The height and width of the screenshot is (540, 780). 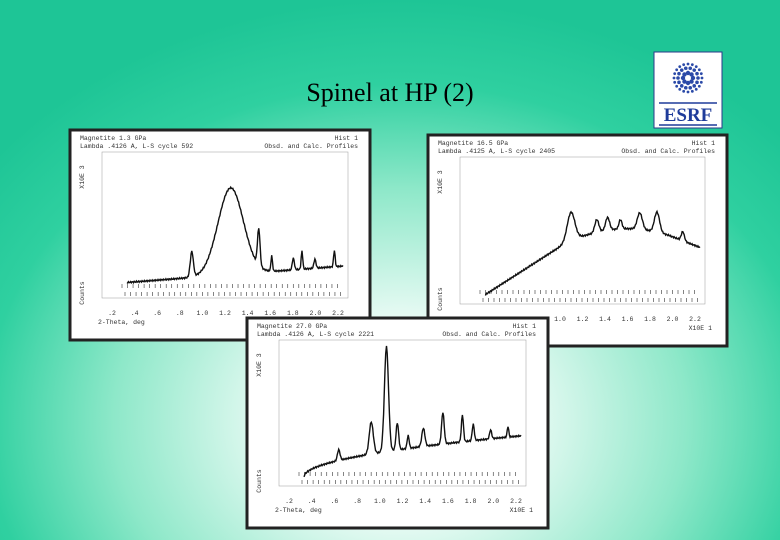 What do you see at coordinates (473, 143) in the screenshot?
I see `sample-text: Magnetite 16.5 GPa` at bounding box center [473, 143].